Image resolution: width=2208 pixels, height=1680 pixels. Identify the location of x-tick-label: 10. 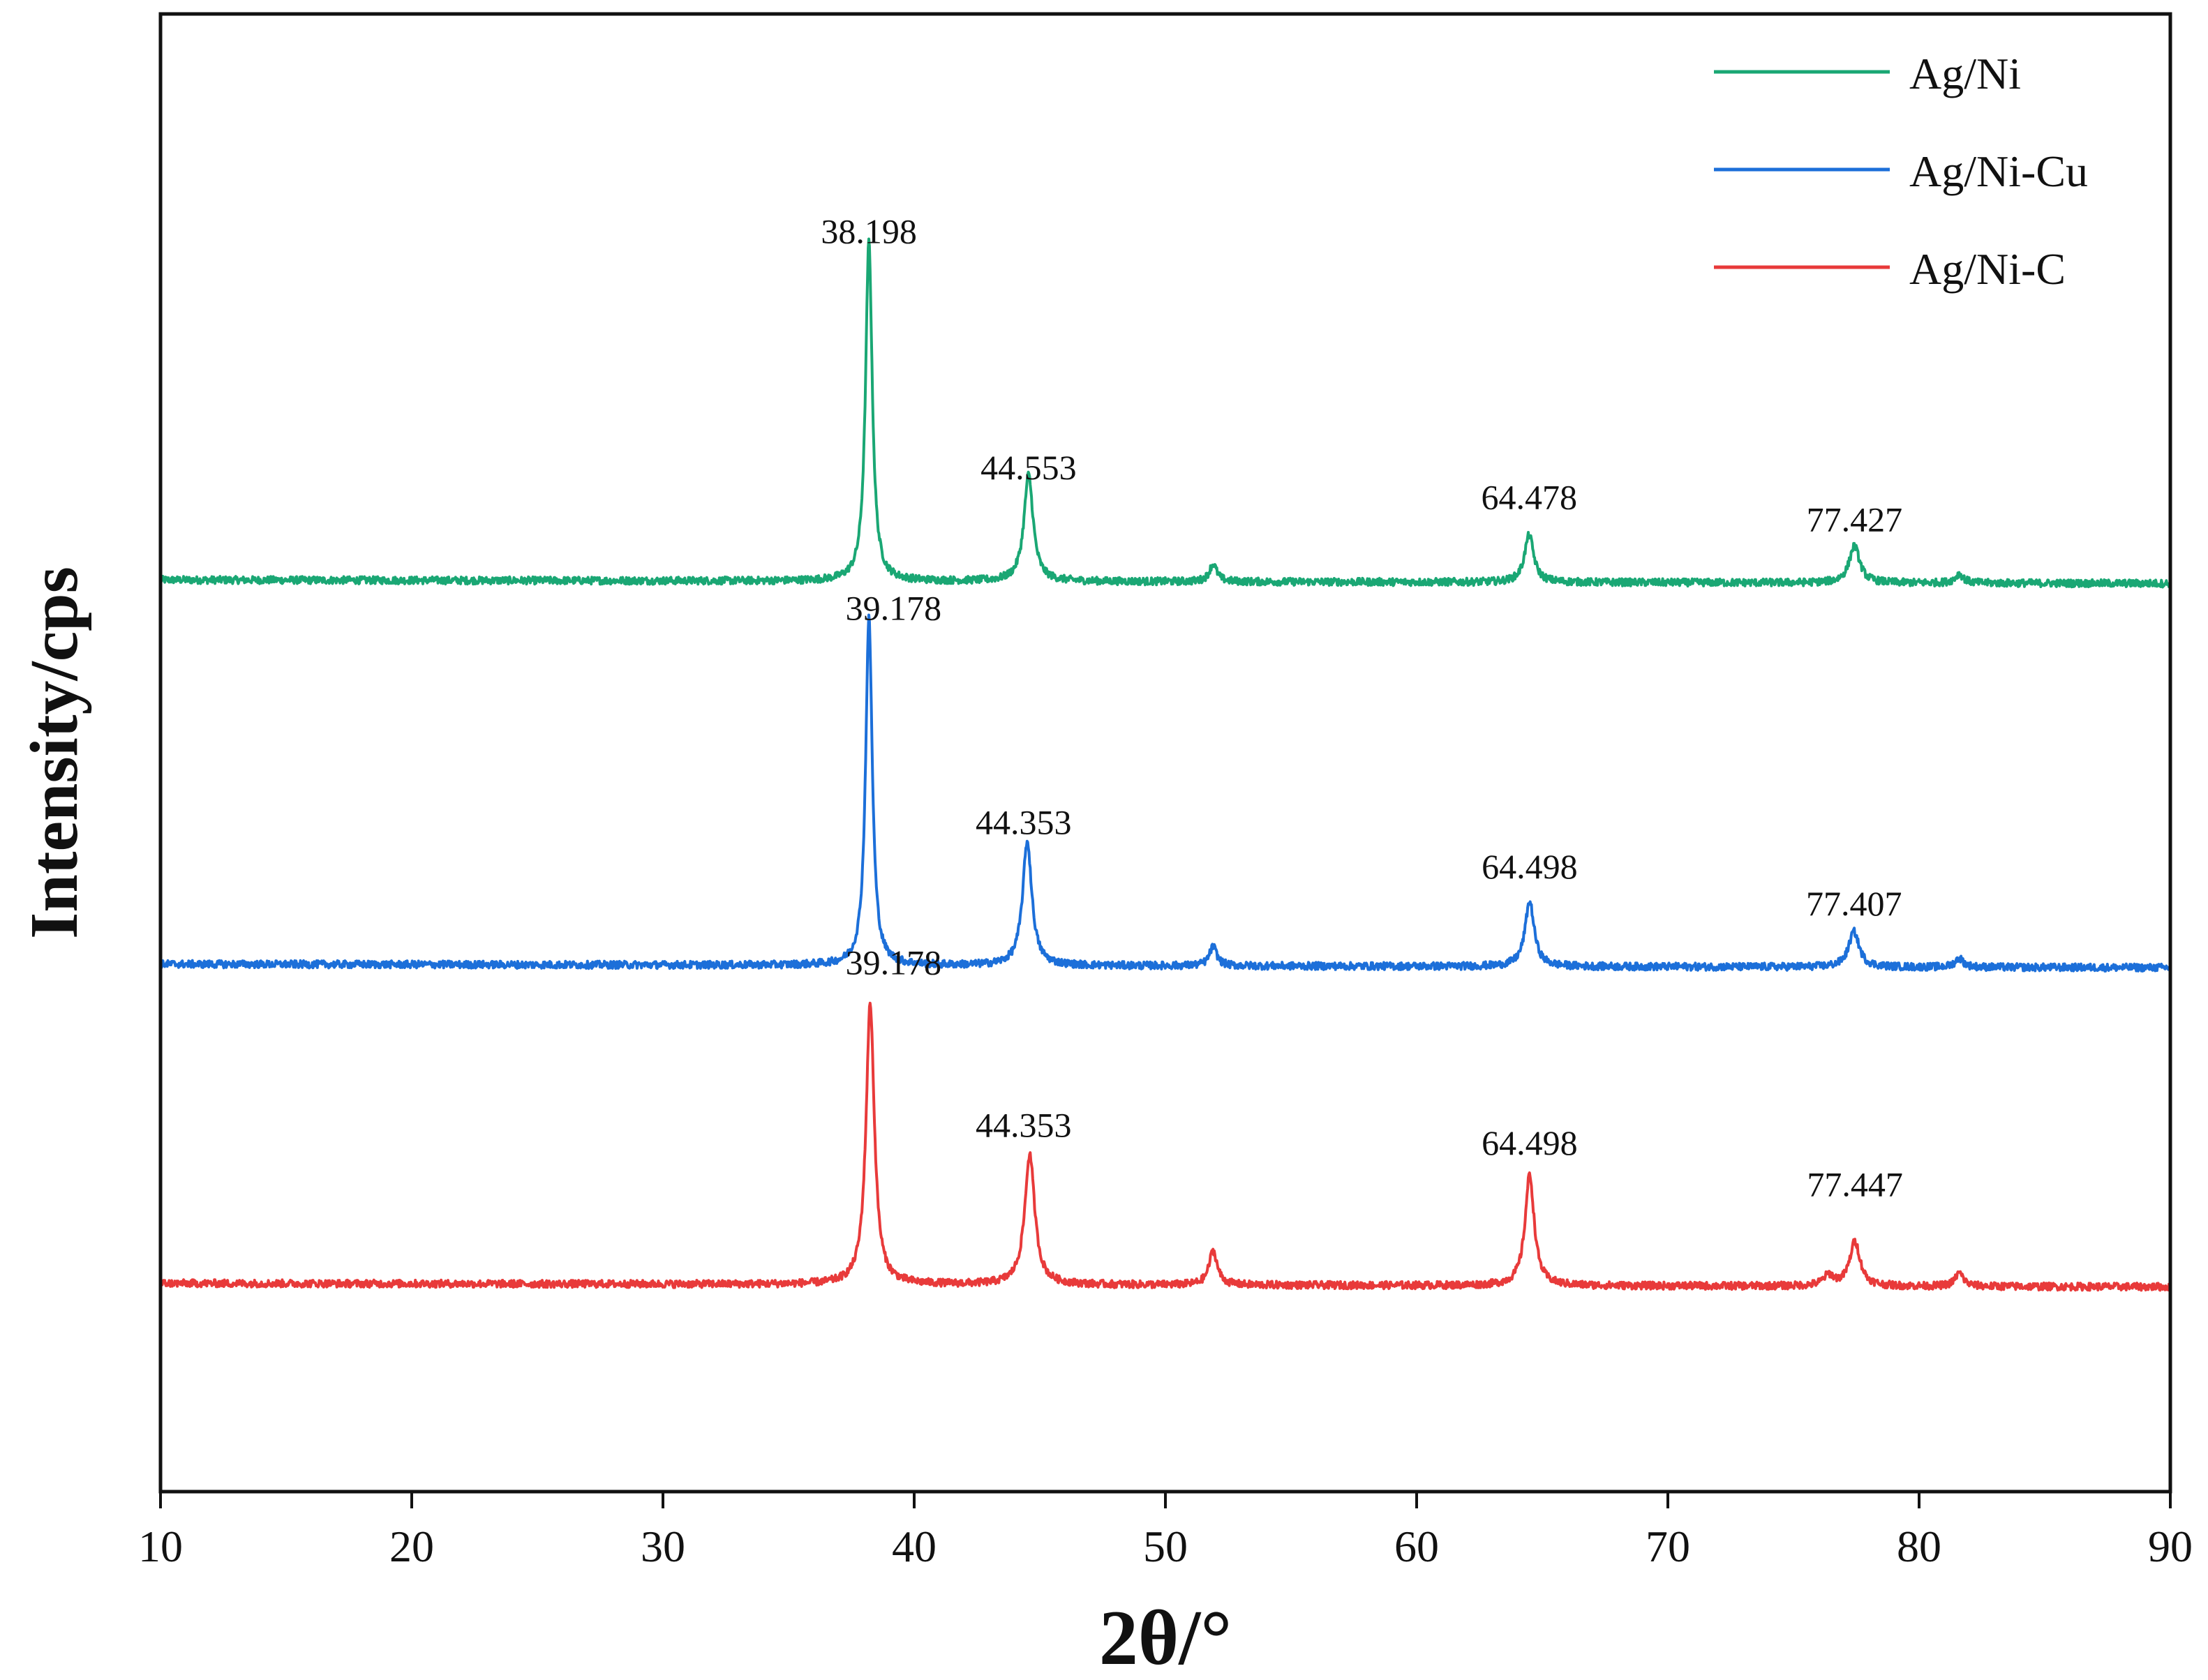
(161, 1546).